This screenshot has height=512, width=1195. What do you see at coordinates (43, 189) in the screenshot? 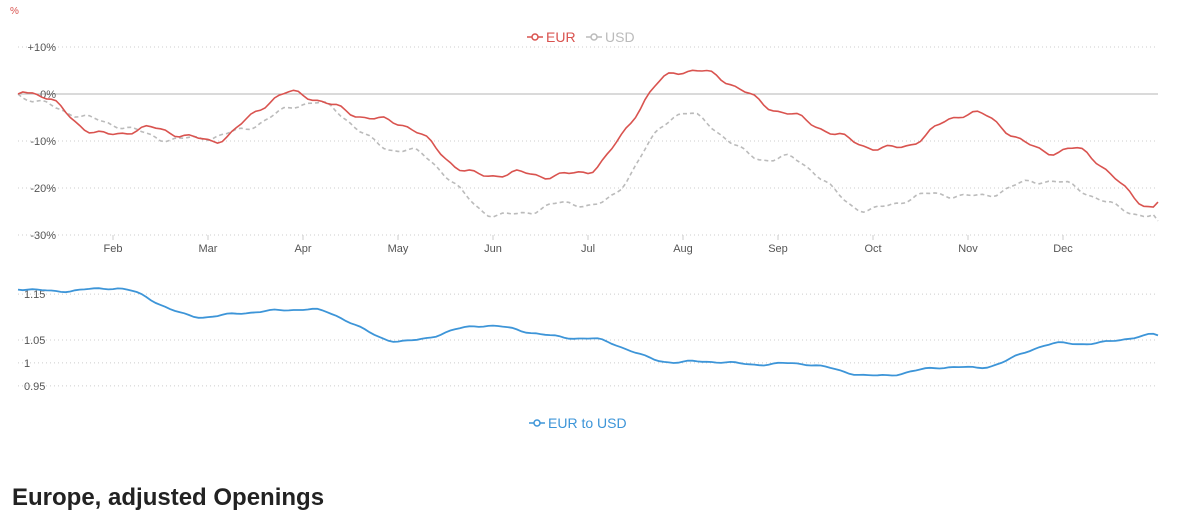
I see `top-y-tick-label: -20%` at bounding box center [43, 189].